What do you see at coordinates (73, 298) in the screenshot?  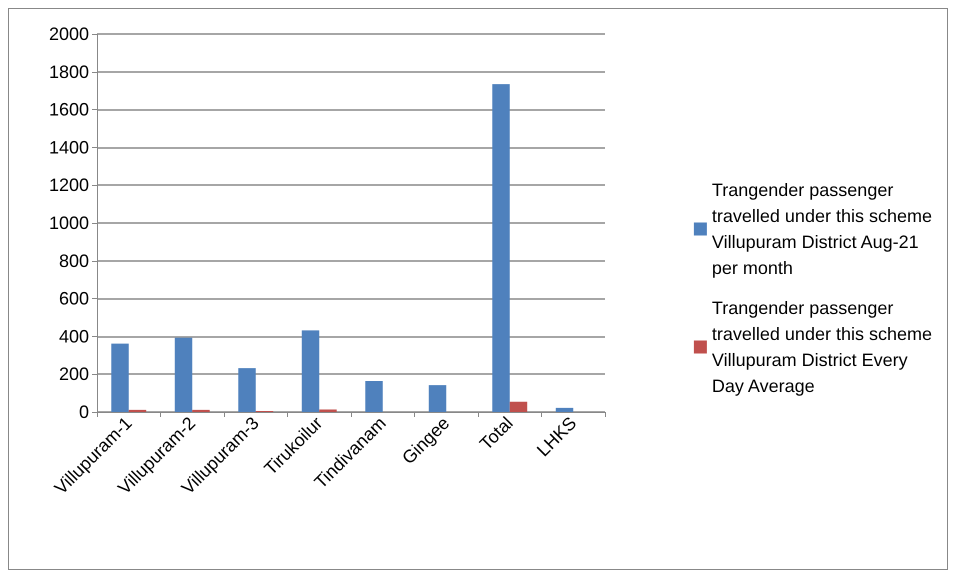 I see `y-tick-label: 600` at bounding box center [73, 298].